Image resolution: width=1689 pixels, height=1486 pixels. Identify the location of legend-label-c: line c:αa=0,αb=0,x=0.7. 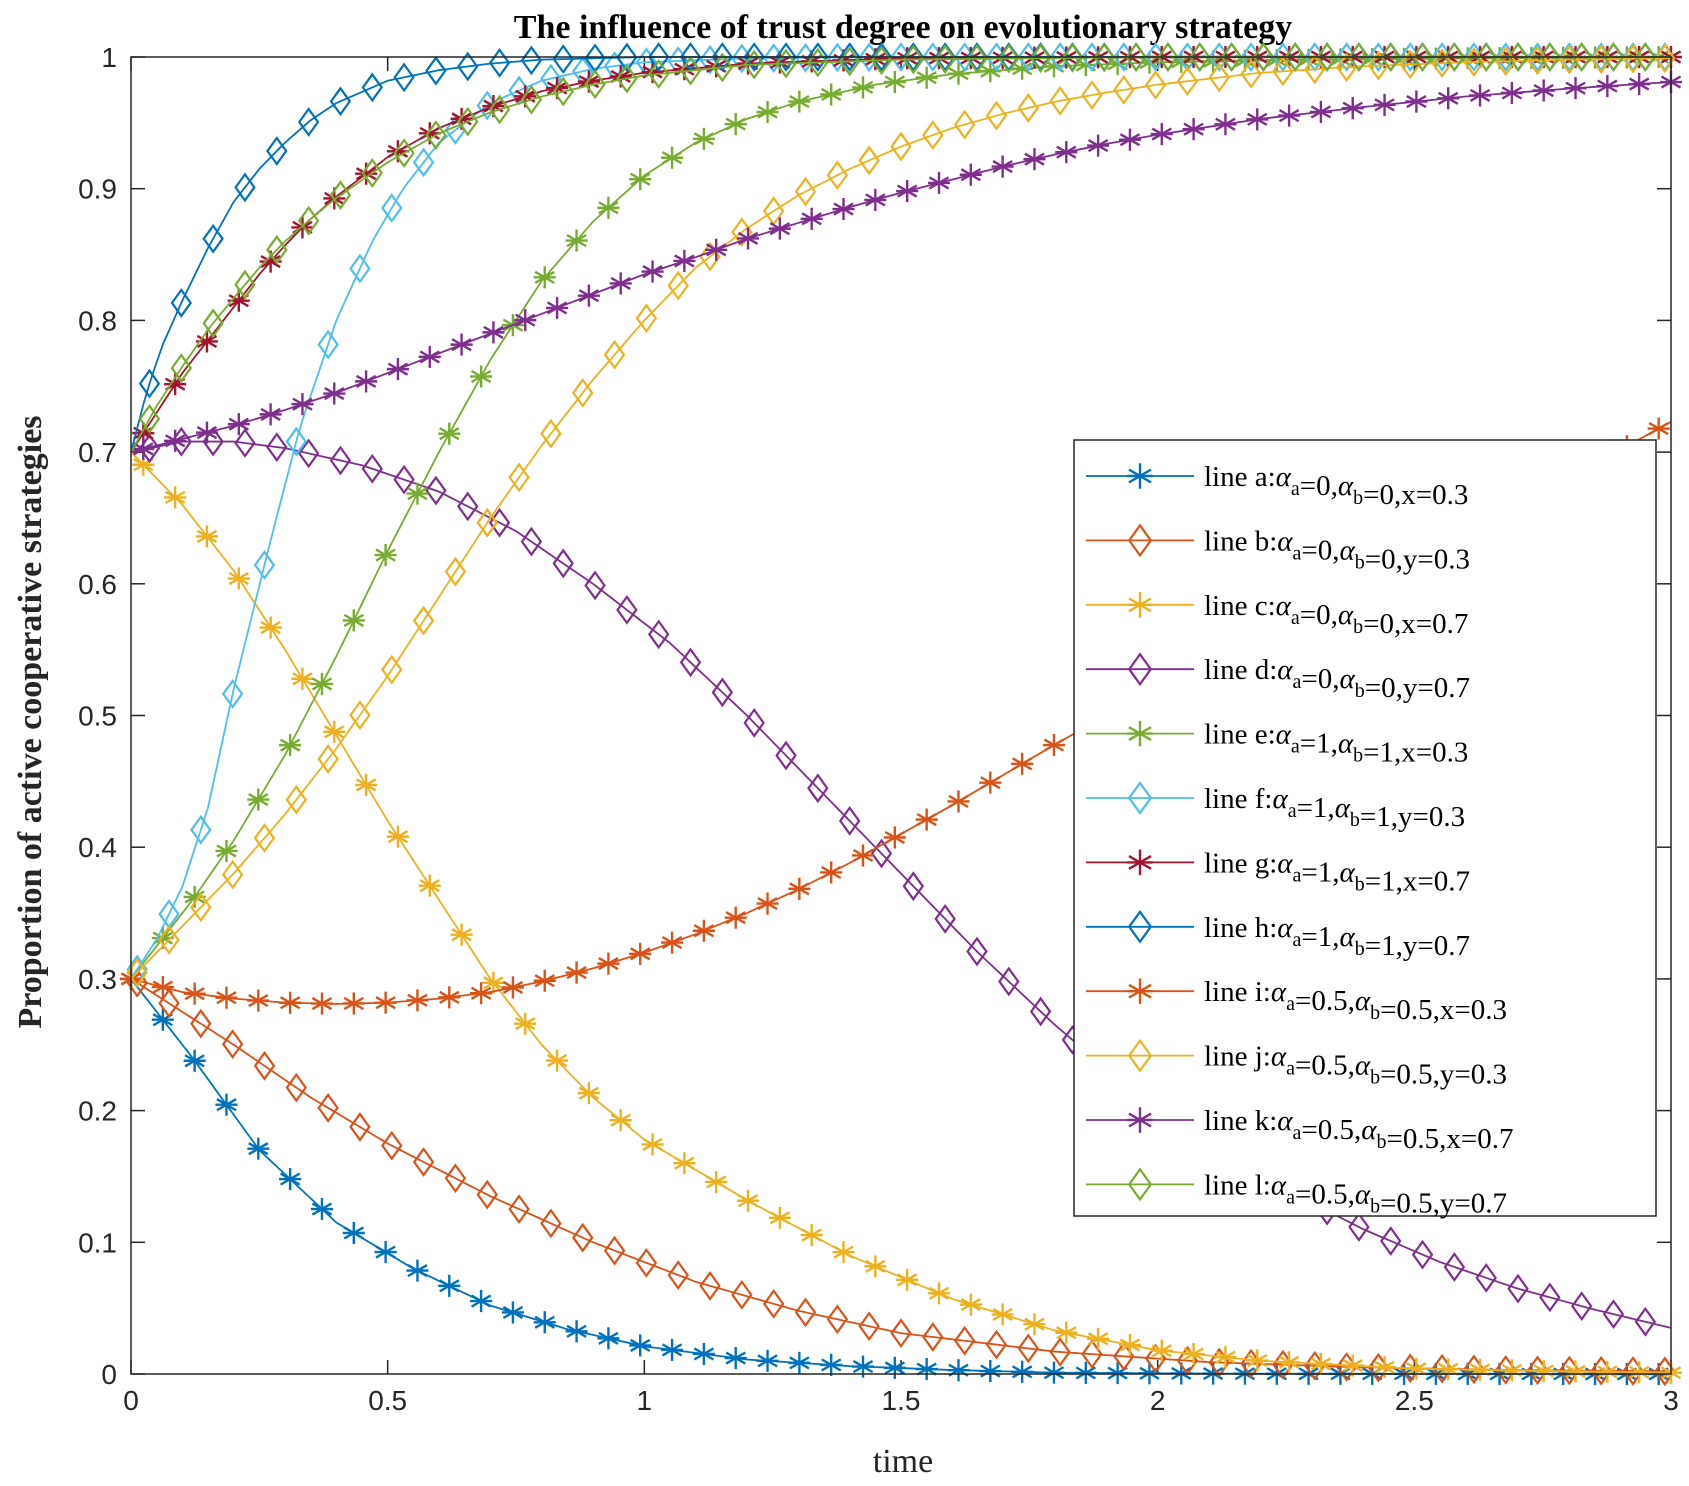
(1336, 615).